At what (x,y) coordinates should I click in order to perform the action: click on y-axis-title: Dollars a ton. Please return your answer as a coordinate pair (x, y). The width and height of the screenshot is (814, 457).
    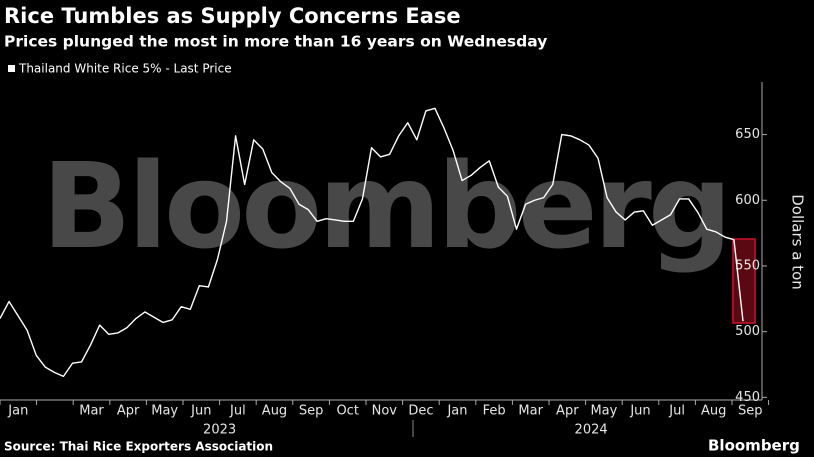
    Looking at the image, I should click on (798, 242).